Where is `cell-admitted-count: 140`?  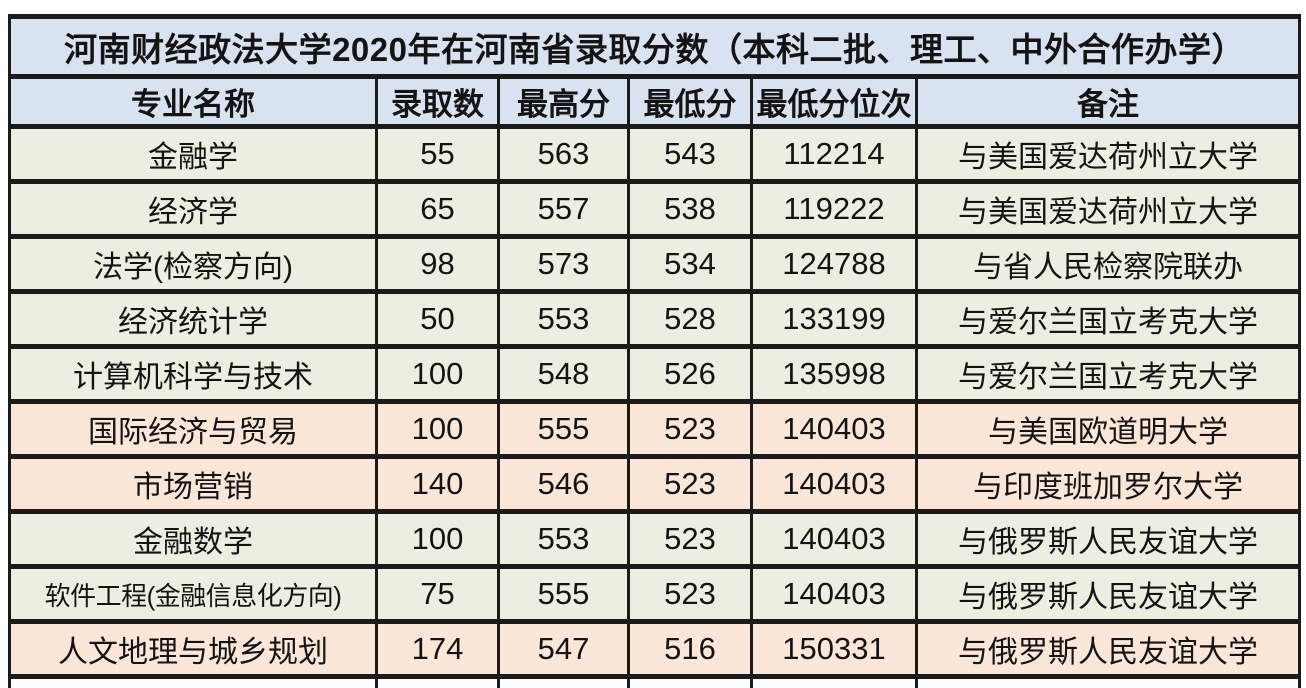
cell-admitted-count: 140 is located at coordinates (437, 484).